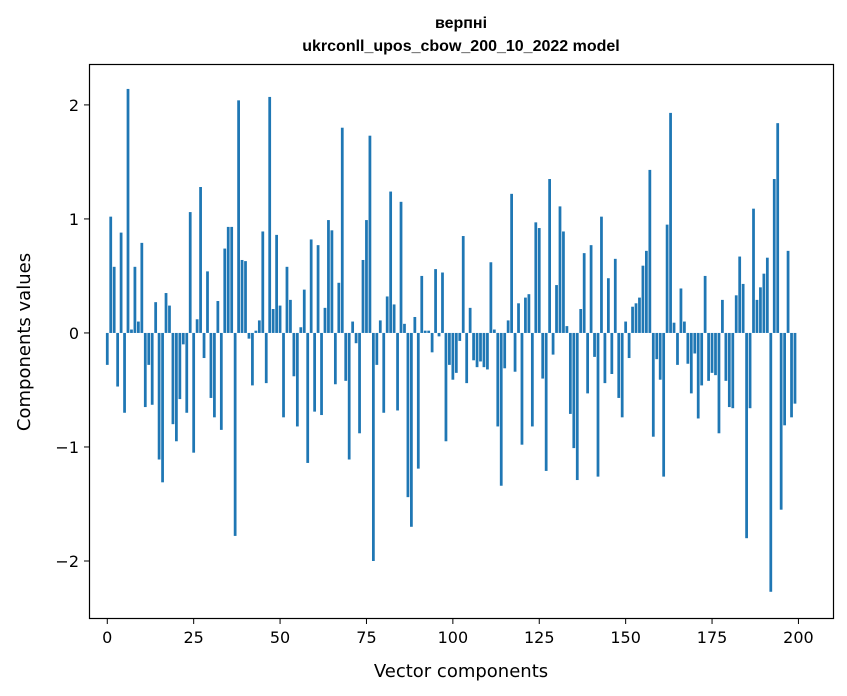  I want to click on x-tick-label: 0, so click(107, 637).